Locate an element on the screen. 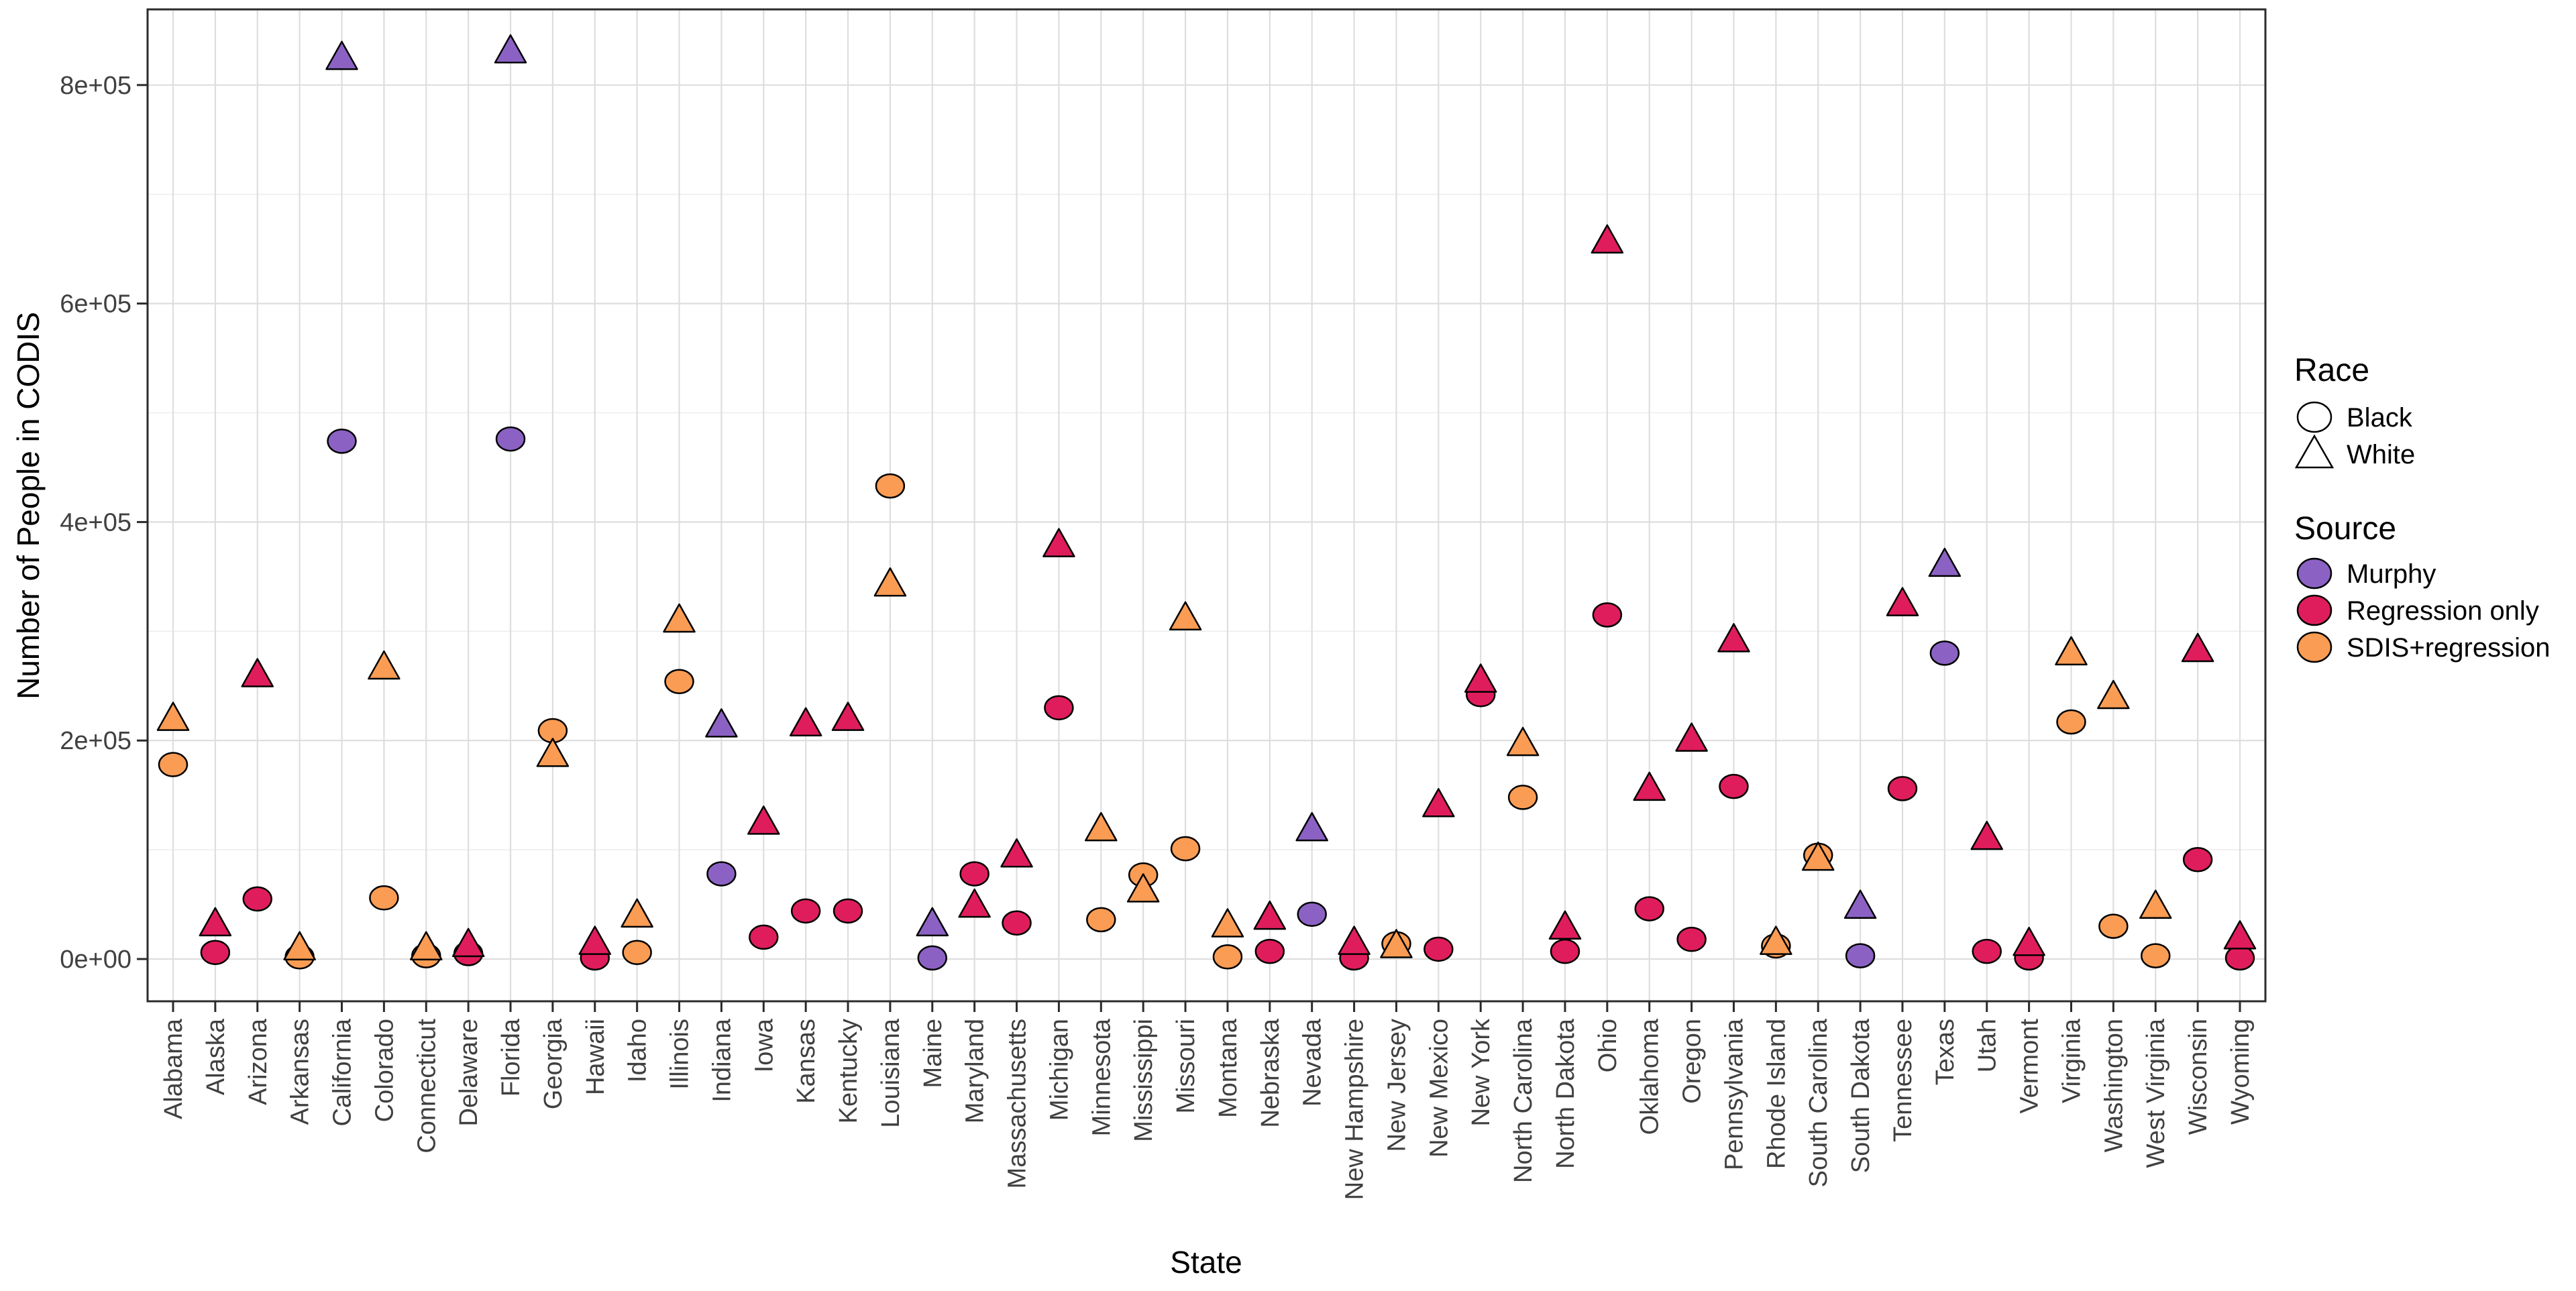 The height and width of the screenshot is (1291, 2576). point-new-mexico-black is located at coordinates (1439, 949).